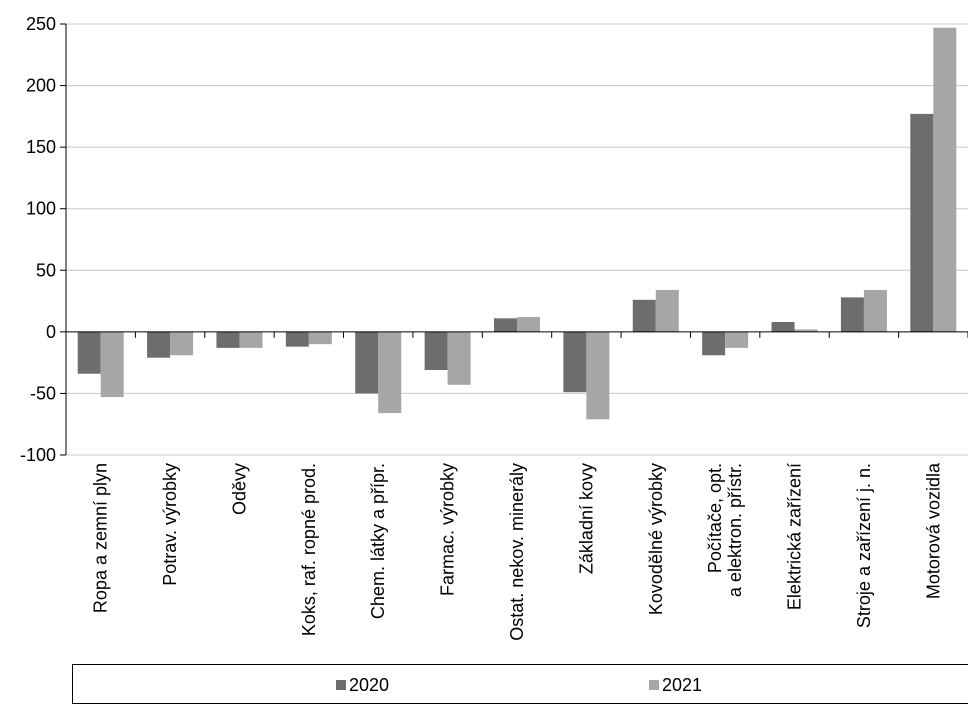 Image resolution: width=968 pixels, height=704 pixels. I want to click on category-label: Ostat. nekov. minerály, so click(517, 552).